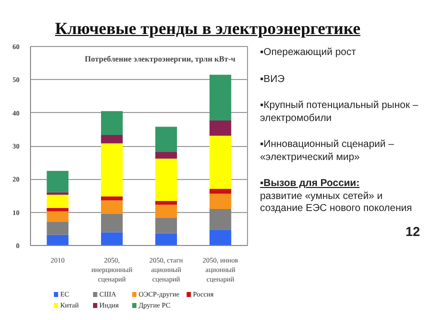  Describe the element at coordinates (310, 184) in the screenshot. I see `text: ▪Вызов для России:` at that location.